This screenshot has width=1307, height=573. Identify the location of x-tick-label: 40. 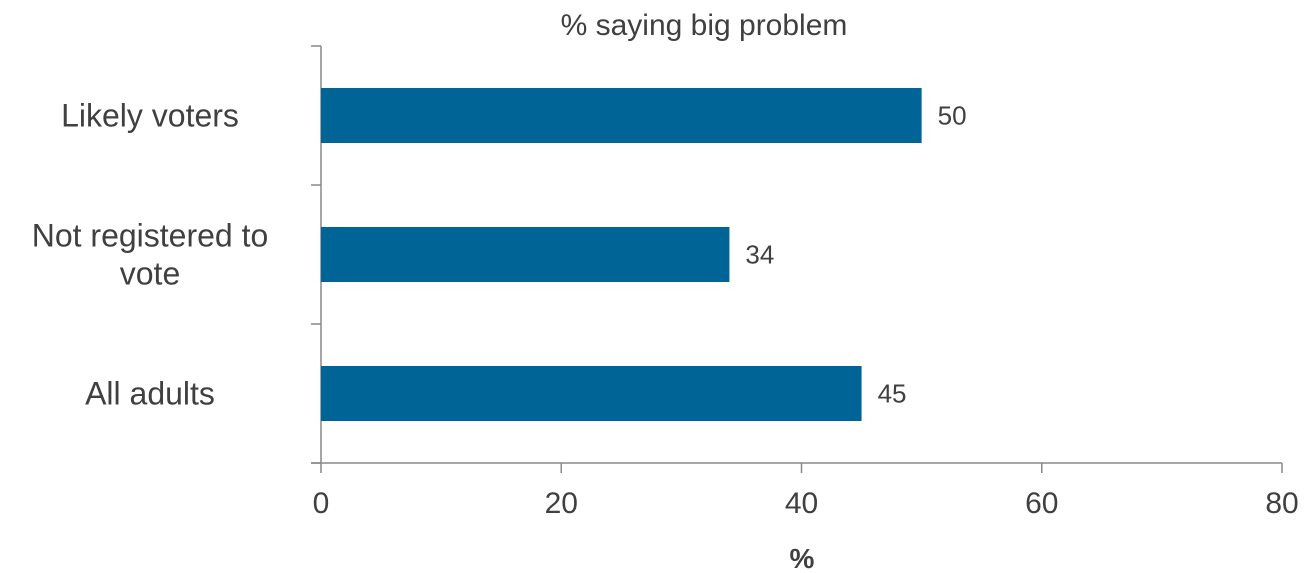
(801, 503).